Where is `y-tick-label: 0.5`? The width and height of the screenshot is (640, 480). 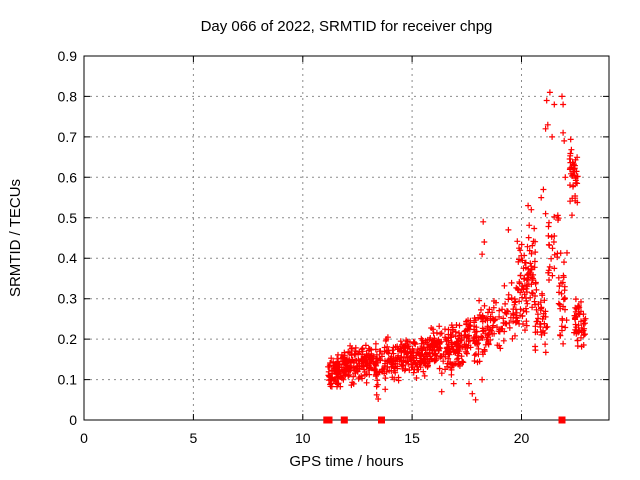
y-tick-label: 0.5 is located at coordinates (68, 218).